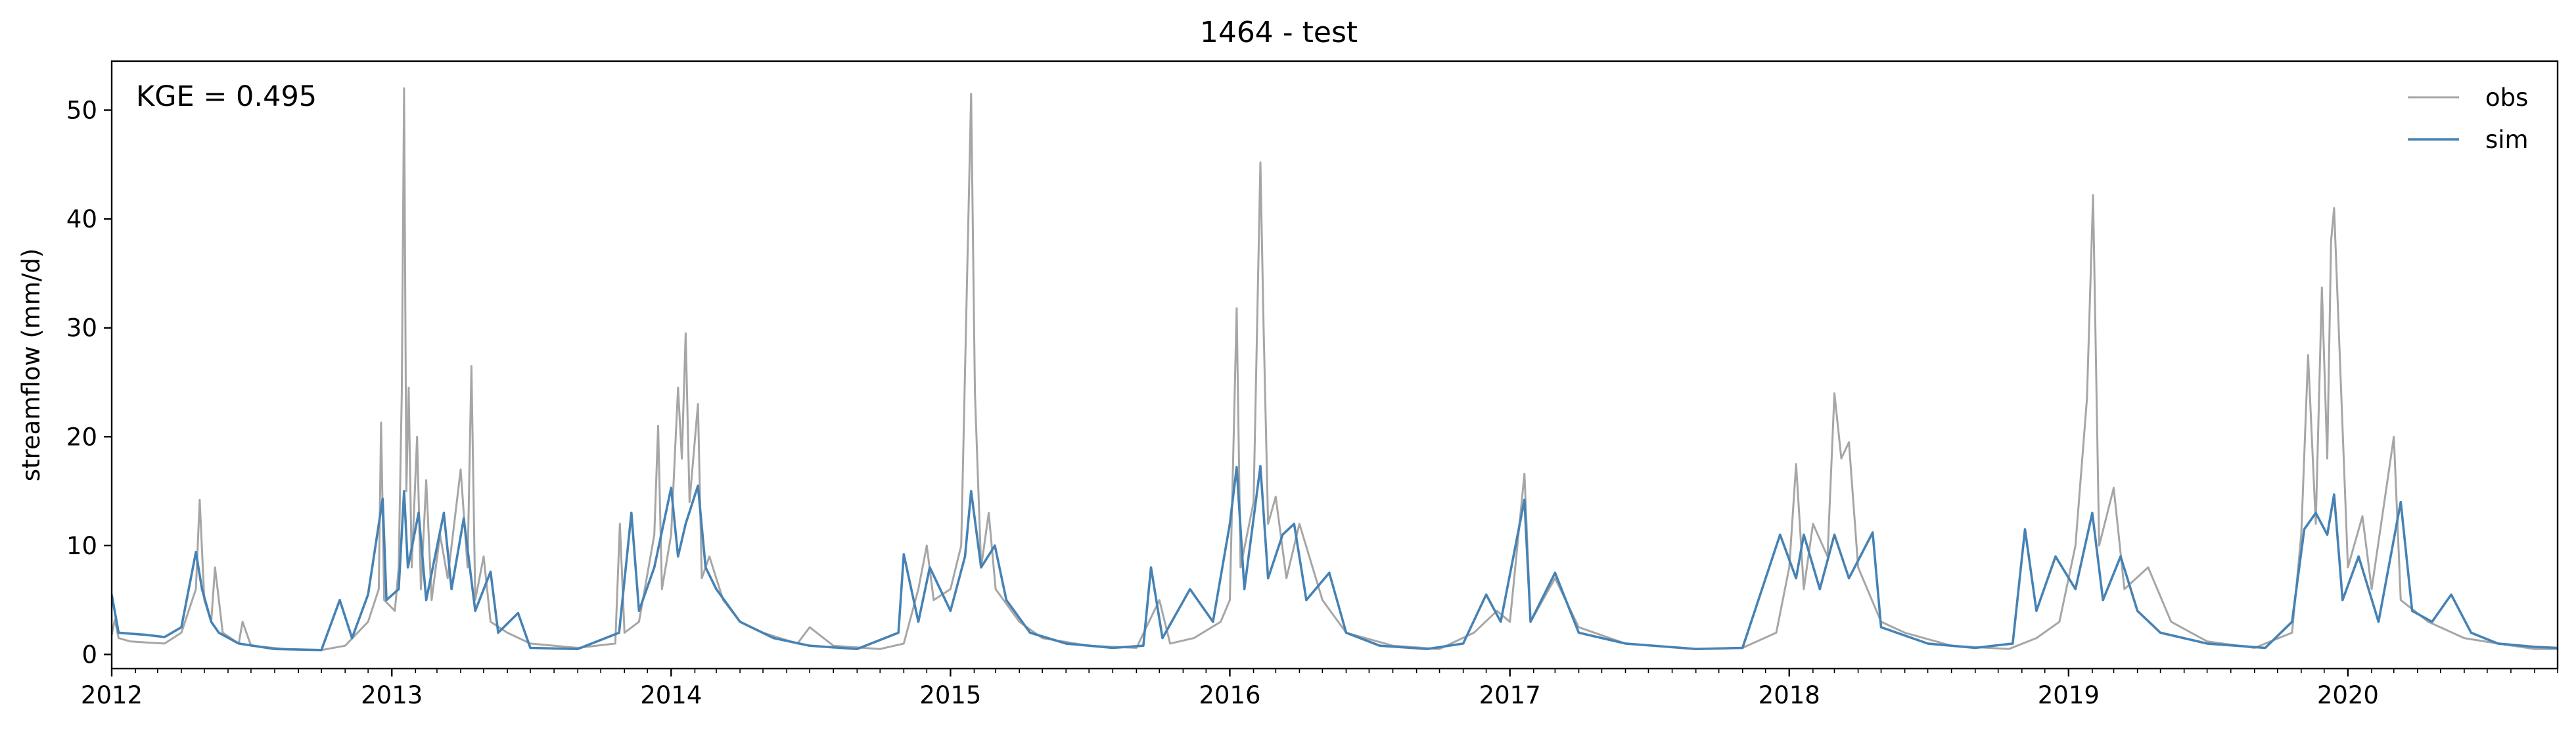 This screenshot has width=2576, height=735. I want to click on y-tick-label: 40, so click(82, 219).